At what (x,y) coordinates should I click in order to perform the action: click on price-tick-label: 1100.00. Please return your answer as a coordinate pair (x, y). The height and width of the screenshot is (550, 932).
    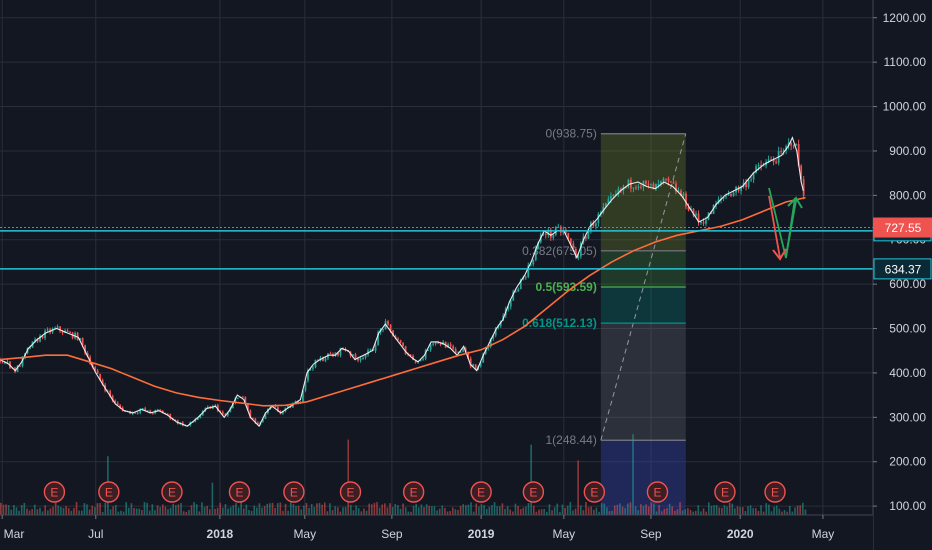
    Looking at the image, I should click on (905, 62).